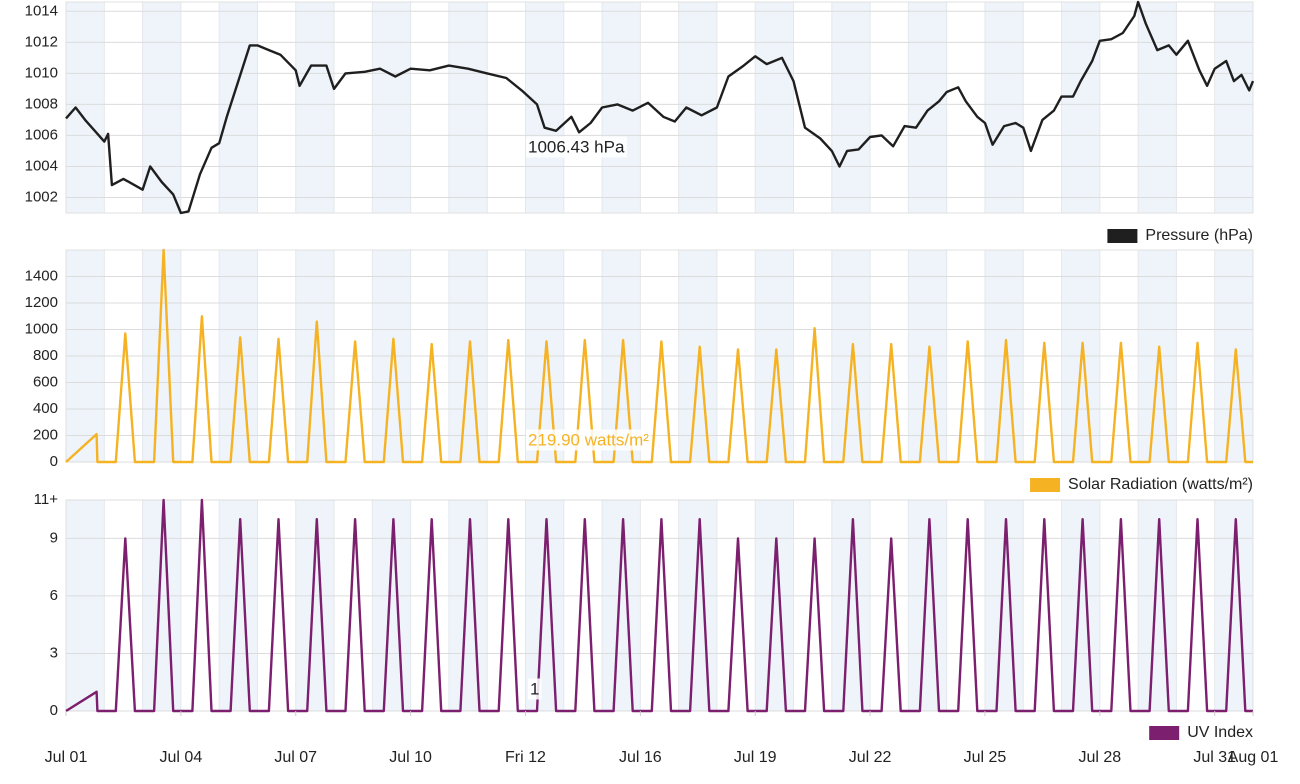  What do you see at coordinates (41, 72) in the screenshot?
I see `y-tick-label: 1010` at bounding box center [41, 72].